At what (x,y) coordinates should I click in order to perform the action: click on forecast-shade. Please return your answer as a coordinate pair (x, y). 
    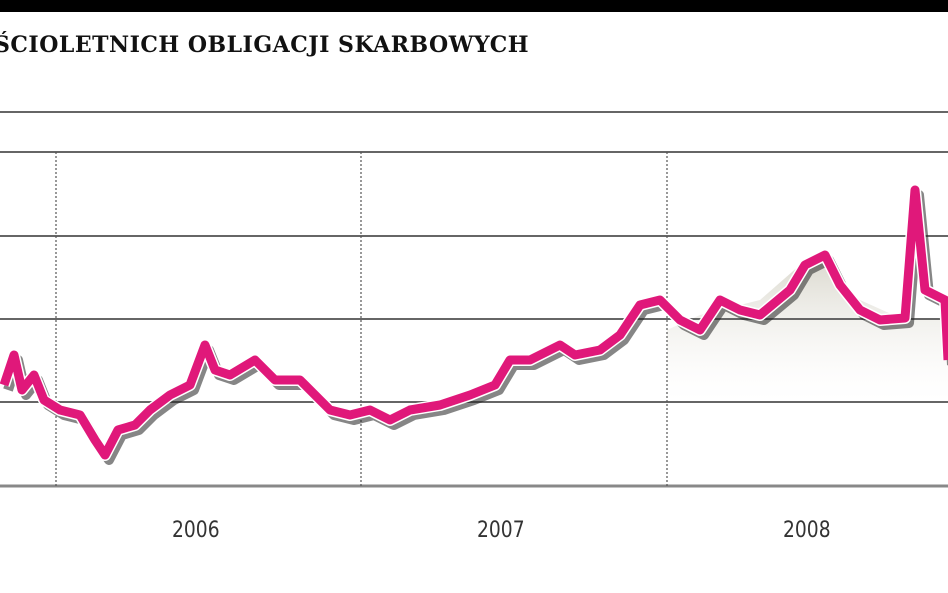
    Looking at the image, I should click on (807, 332).